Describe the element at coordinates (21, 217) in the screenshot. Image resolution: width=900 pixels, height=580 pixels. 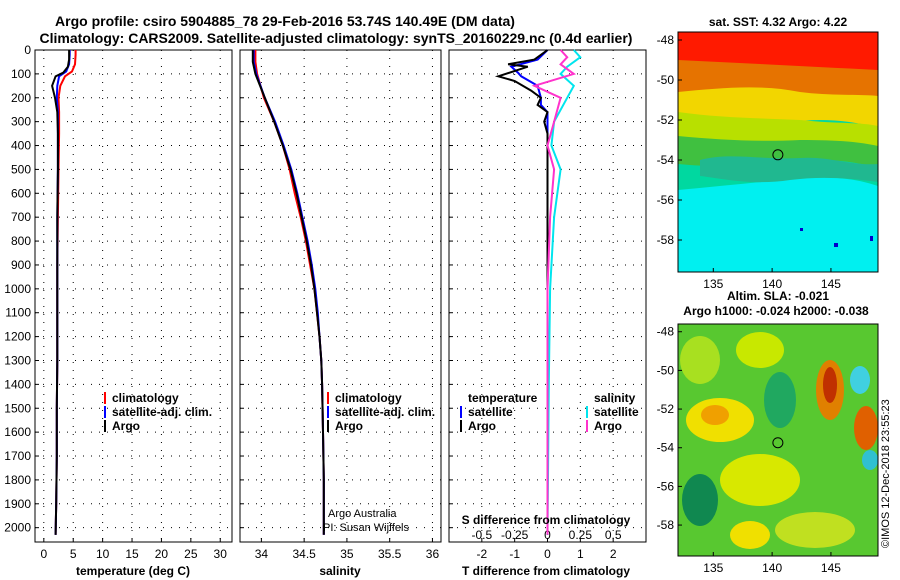
I see `y-tick-label: 700` at that location.